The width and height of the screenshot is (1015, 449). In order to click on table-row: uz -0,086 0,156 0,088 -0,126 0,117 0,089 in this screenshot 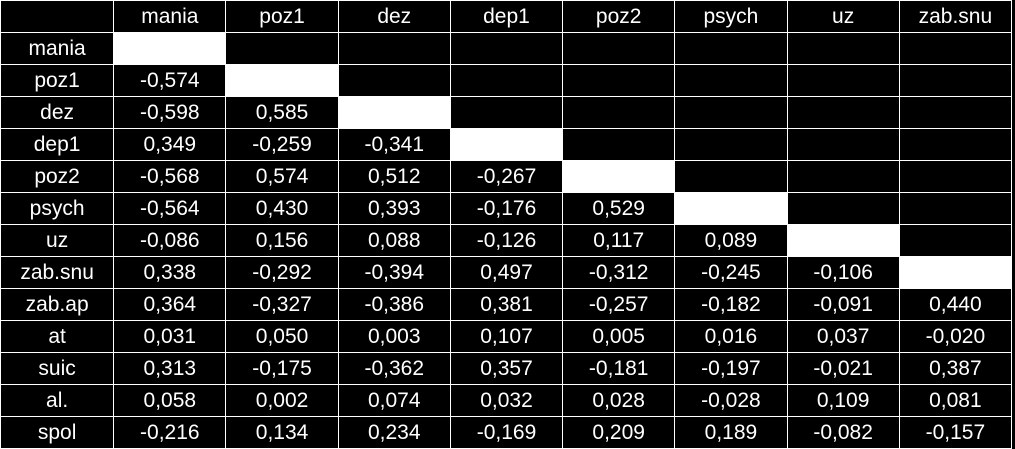, I will do `click(506, 240)`.